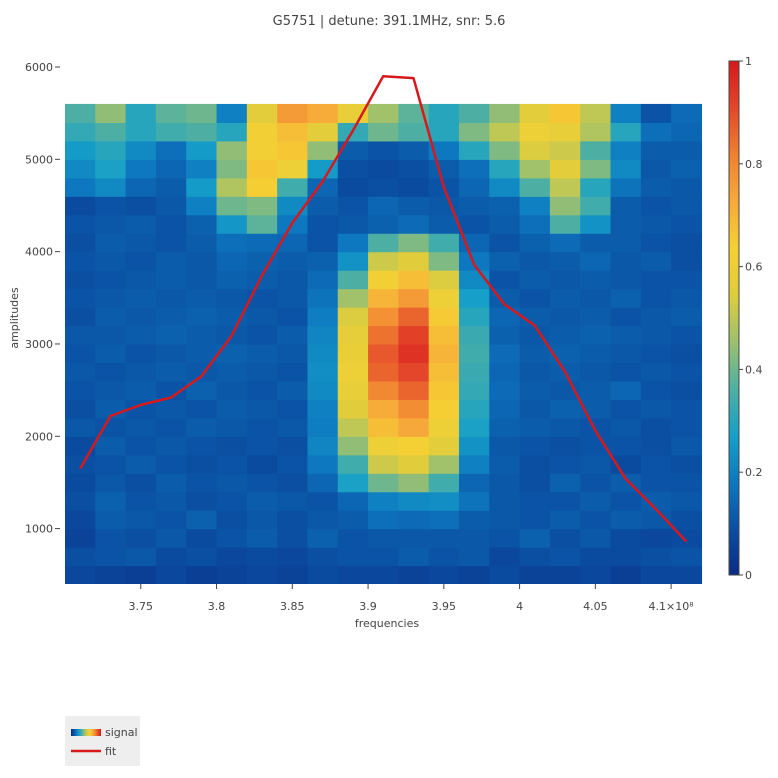 This screenshot has height=778, width=778. What do you see at coordinates (111, 751) in the screenshot?
I see `legend-fit-label: fit` at bounding box center [111, 751].